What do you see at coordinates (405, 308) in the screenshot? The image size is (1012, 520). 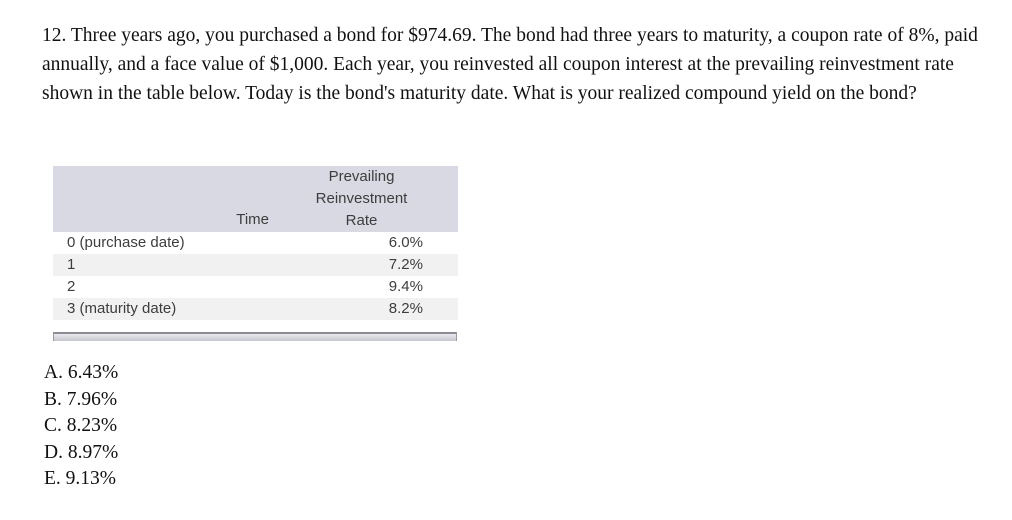 I see `rate-cell: 8.2%` at bounding box center [405, 308].